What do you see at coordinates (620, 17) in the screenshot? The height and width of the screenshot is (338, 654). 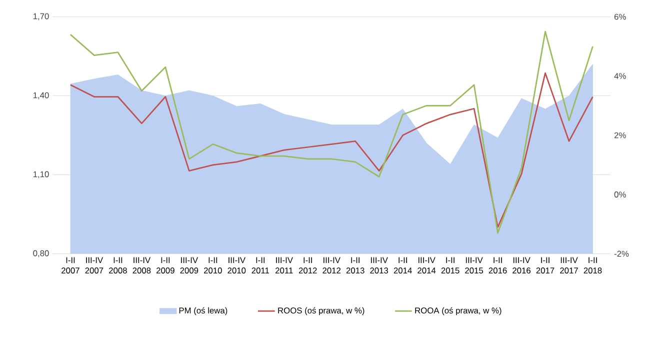 I see `y2-tick-label: 6%` at bounding box center [620, 17].